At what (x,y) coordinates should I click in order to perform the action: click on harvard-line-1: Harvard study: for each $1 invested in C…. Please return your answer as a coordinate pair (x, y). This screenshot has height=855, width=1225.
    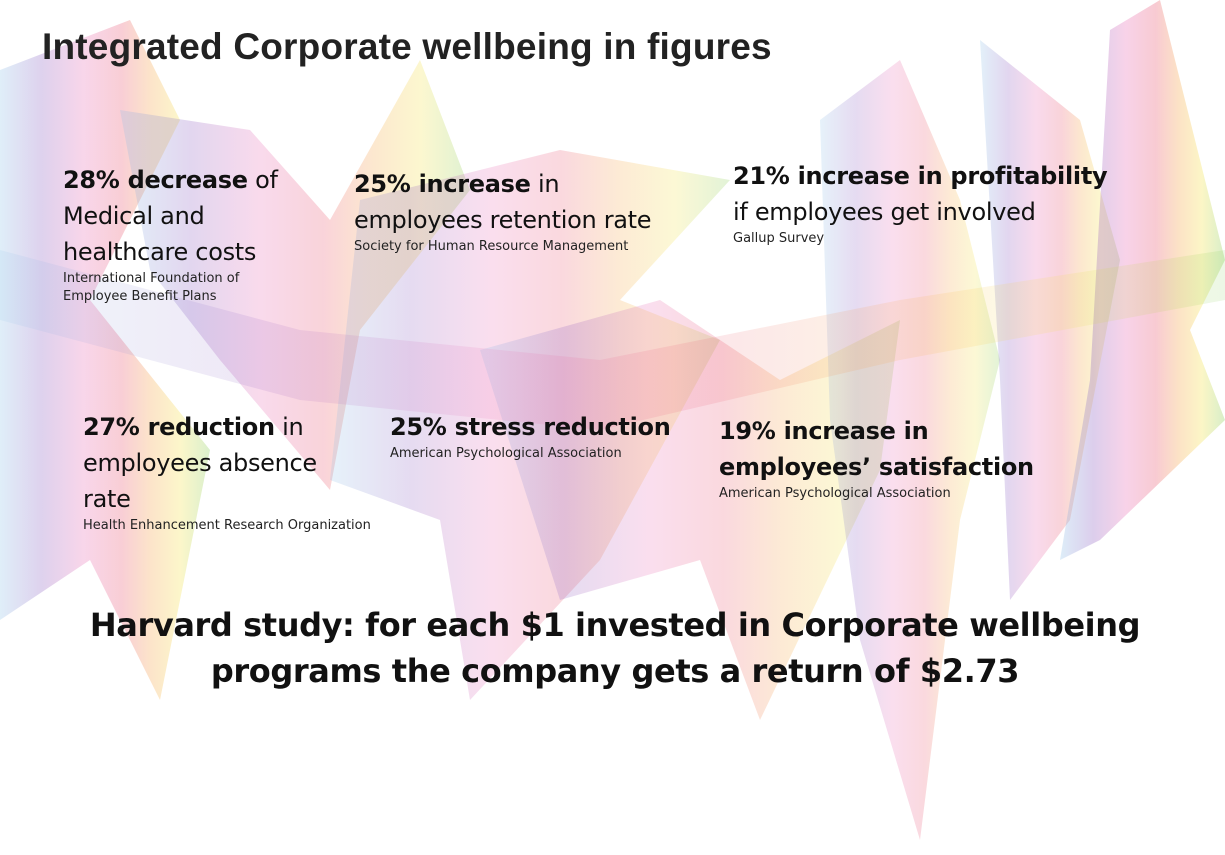
    Looking at the image, I should click on (615, 625).